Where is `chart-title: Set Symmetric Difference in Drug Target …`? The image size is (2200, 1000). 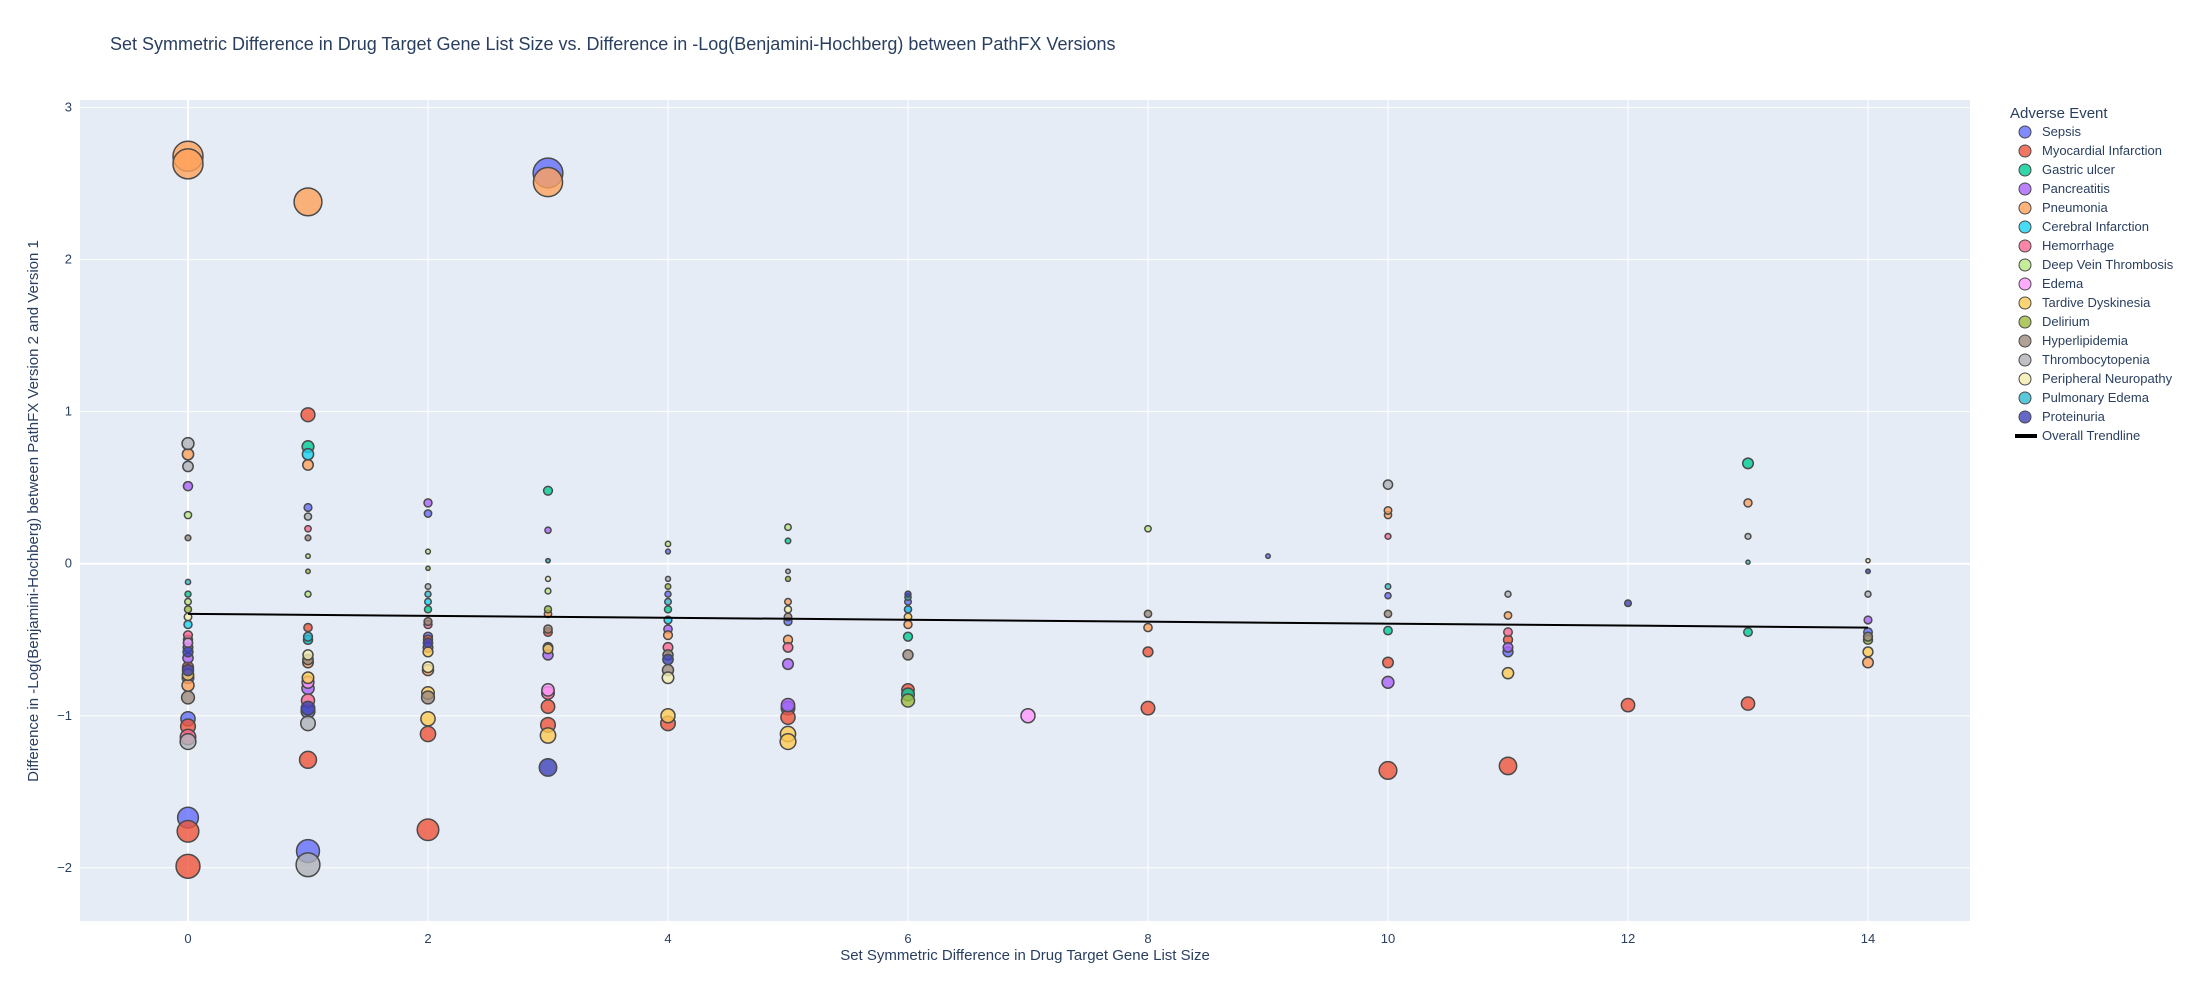 chart-title: Set Symmetric Difference in Drug Target … is located at coordinates (612, 44).